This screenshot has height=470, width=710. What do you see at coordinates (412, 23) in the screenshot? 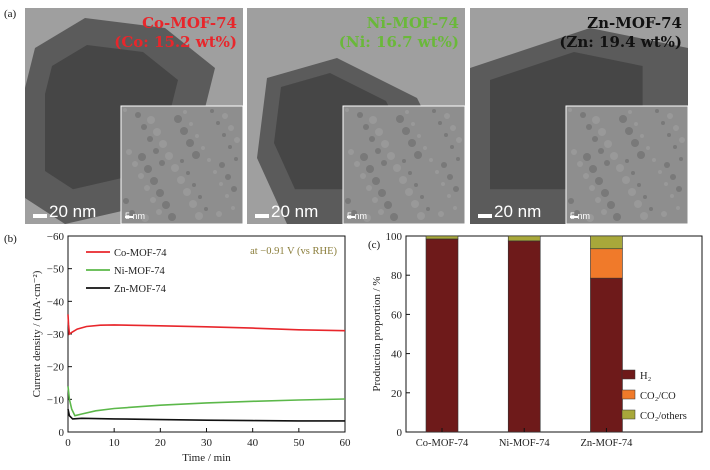
I see `tem-material-title: Ni-MOF-74` at bounding box center [412, 23].